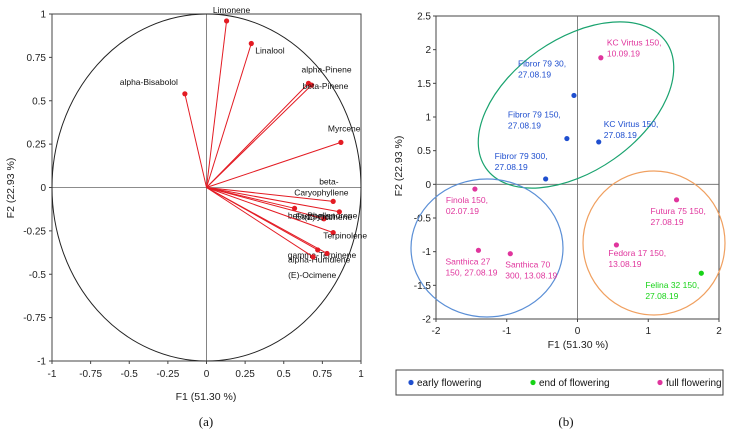 The height and width of the screenshot is (437, 747). Describe the element at coordinates (399, 166) in the screenshot. I see `panel-b-y-axis-label: F2 (22.93 %)` at that location.